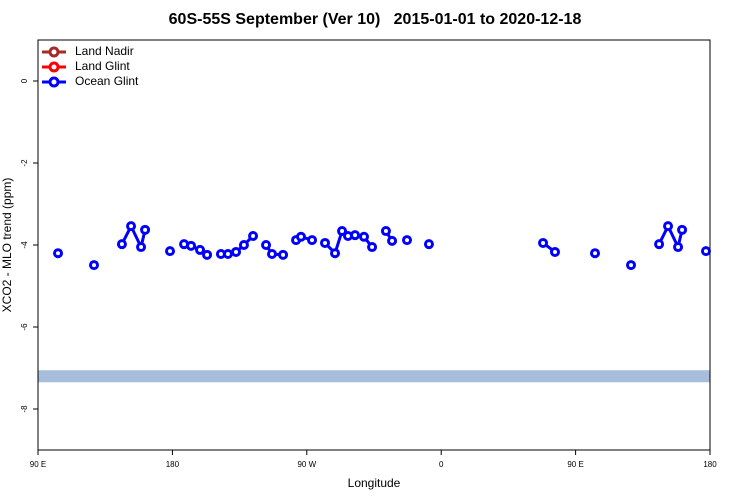 Image resolution: width=750 pixels, height=500 pixels. I want to click on y-axis-label: XCO2 - MLO trend (ppm), so click(7, 245).